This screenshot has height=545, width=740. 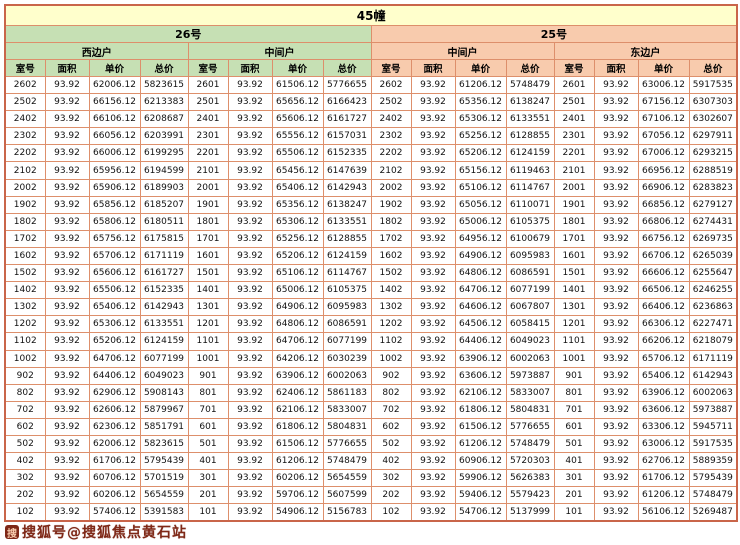 What do you see at coordinates (713, 153) in the screenshot?
I see `cell-total-price: 6293215` at bounding box center [713, 153].